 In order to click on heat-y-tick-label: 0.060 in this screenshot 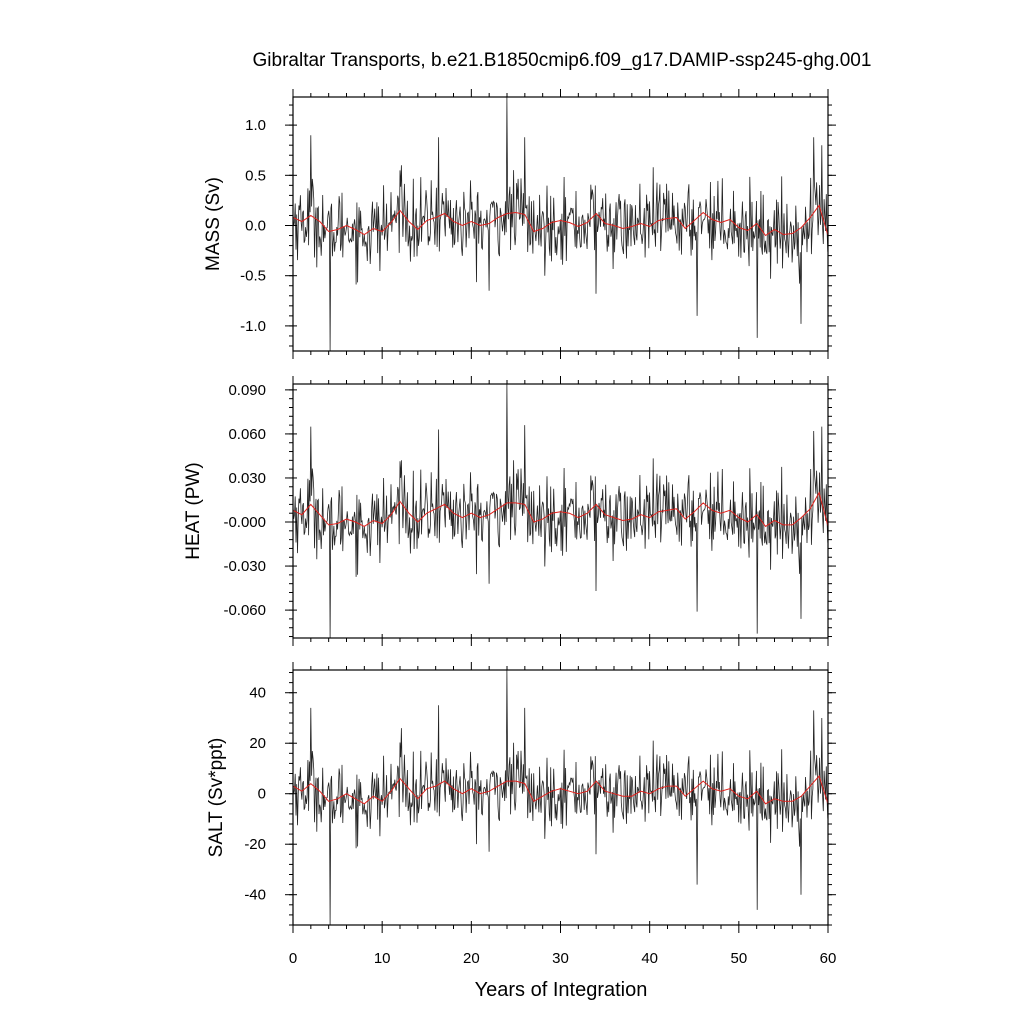, I will do `click(247, 434)`.